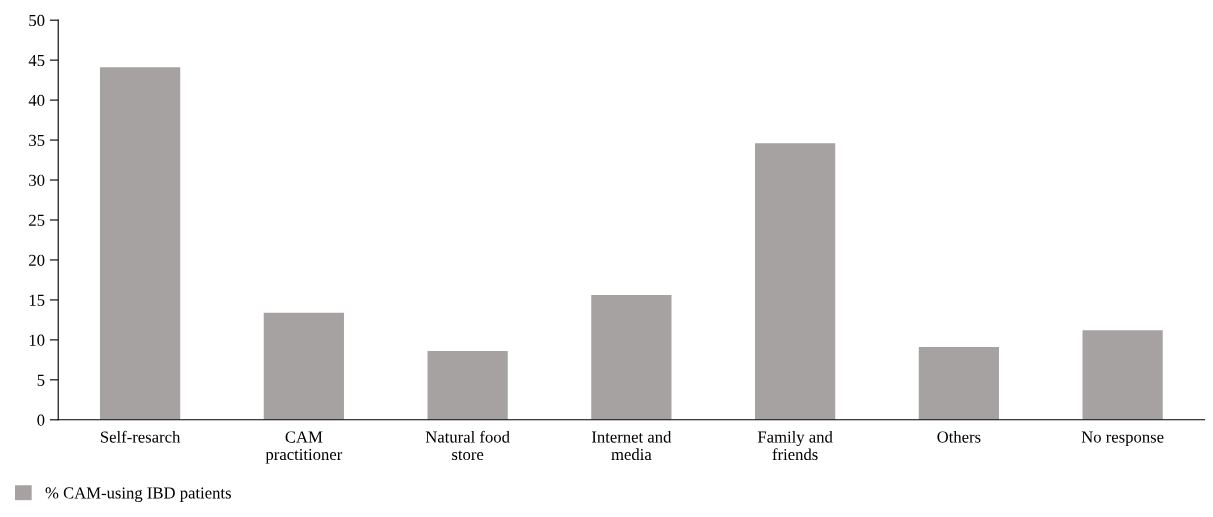 This screenshot has width=1213, height=517. I want to click on y-tick-label: 40, so click(36, 100).